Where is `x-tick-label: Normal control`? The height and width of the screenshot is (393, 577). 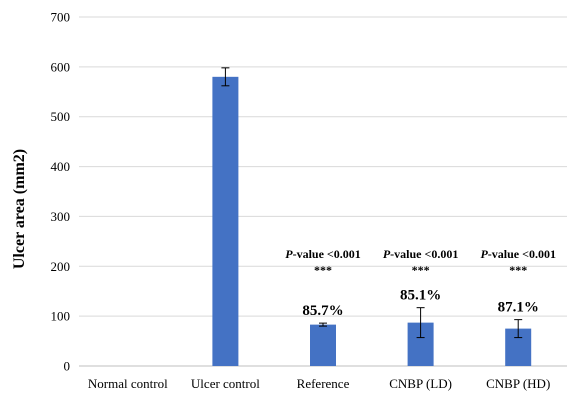 x-tick-label: Normal control is located at coordinates (128, 383).